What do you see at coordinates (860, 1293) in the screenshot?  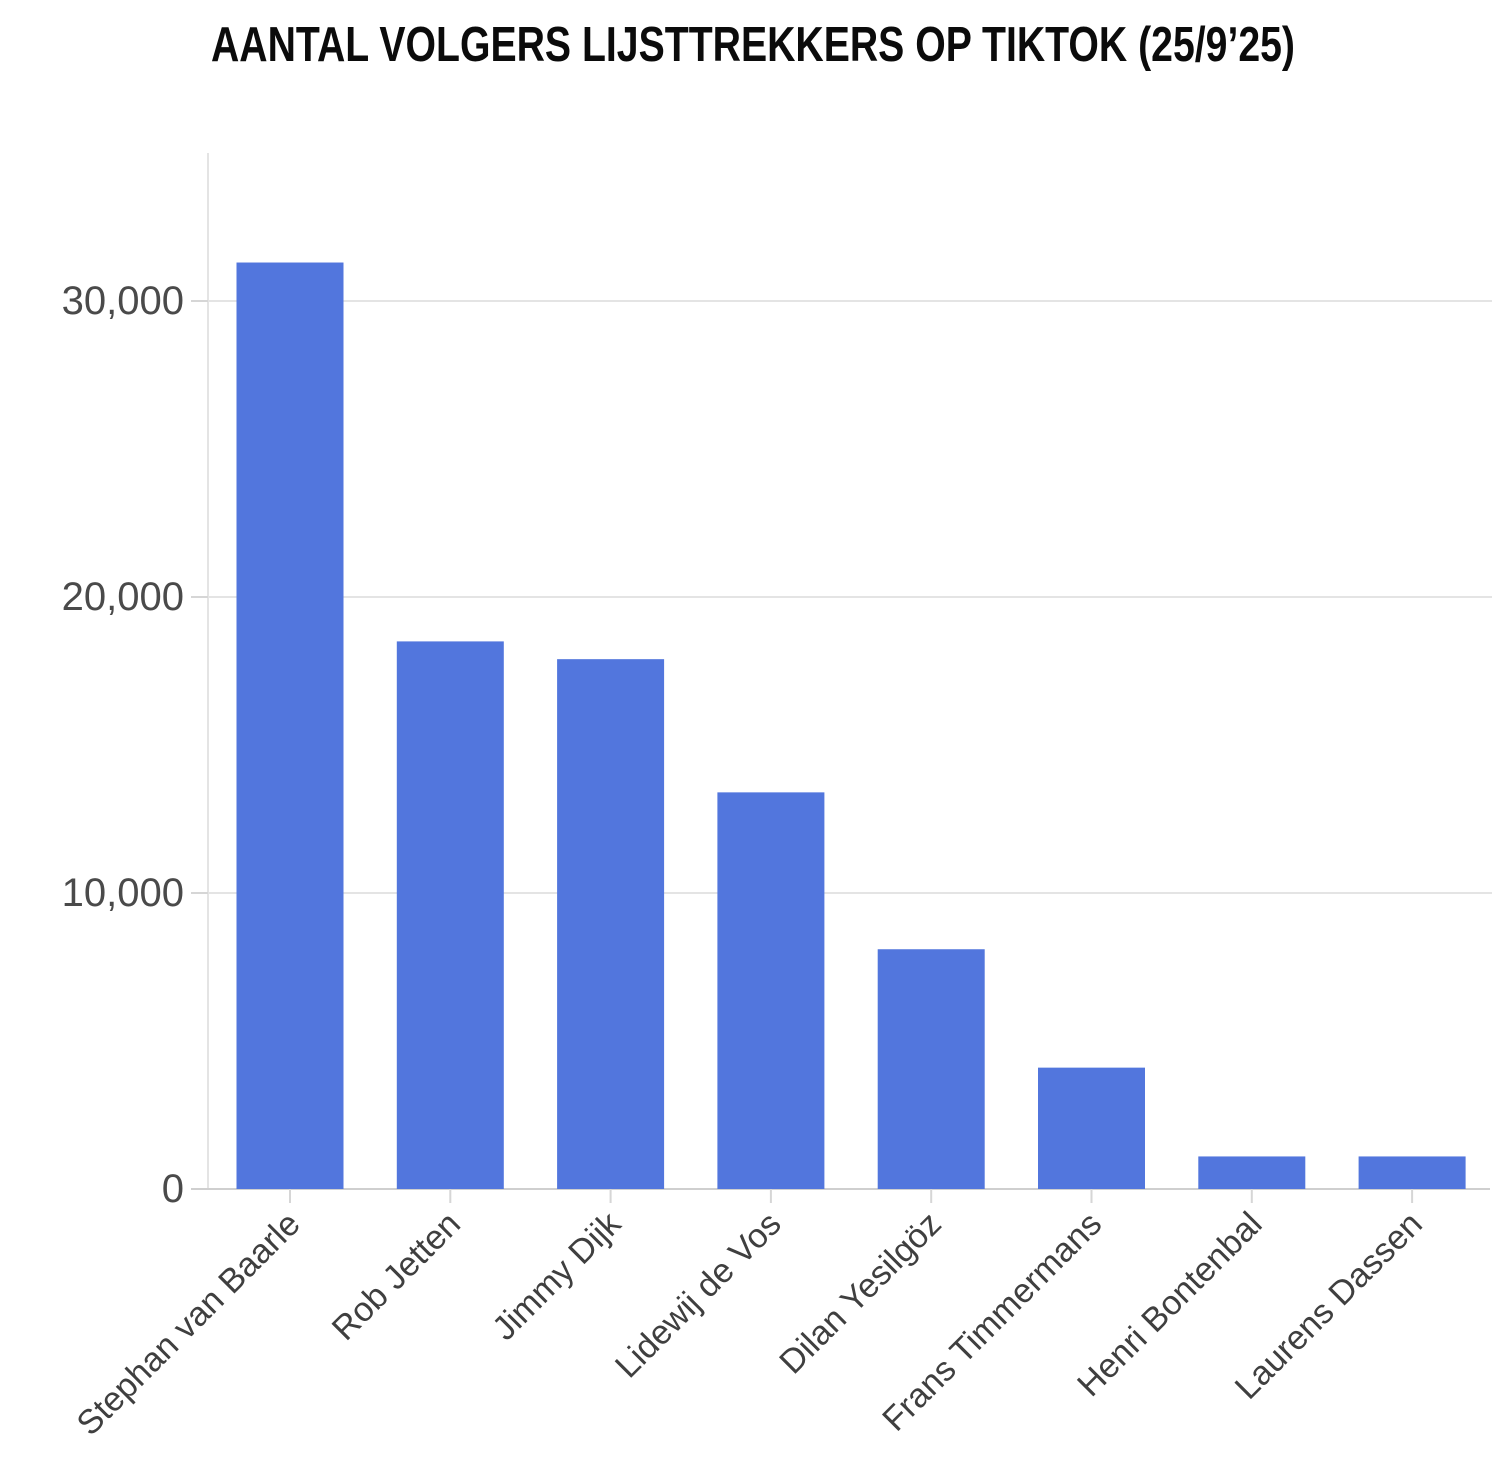 I see `x-tick-label: Dilan Yesilgöz` at bounding box center [860, 1293].